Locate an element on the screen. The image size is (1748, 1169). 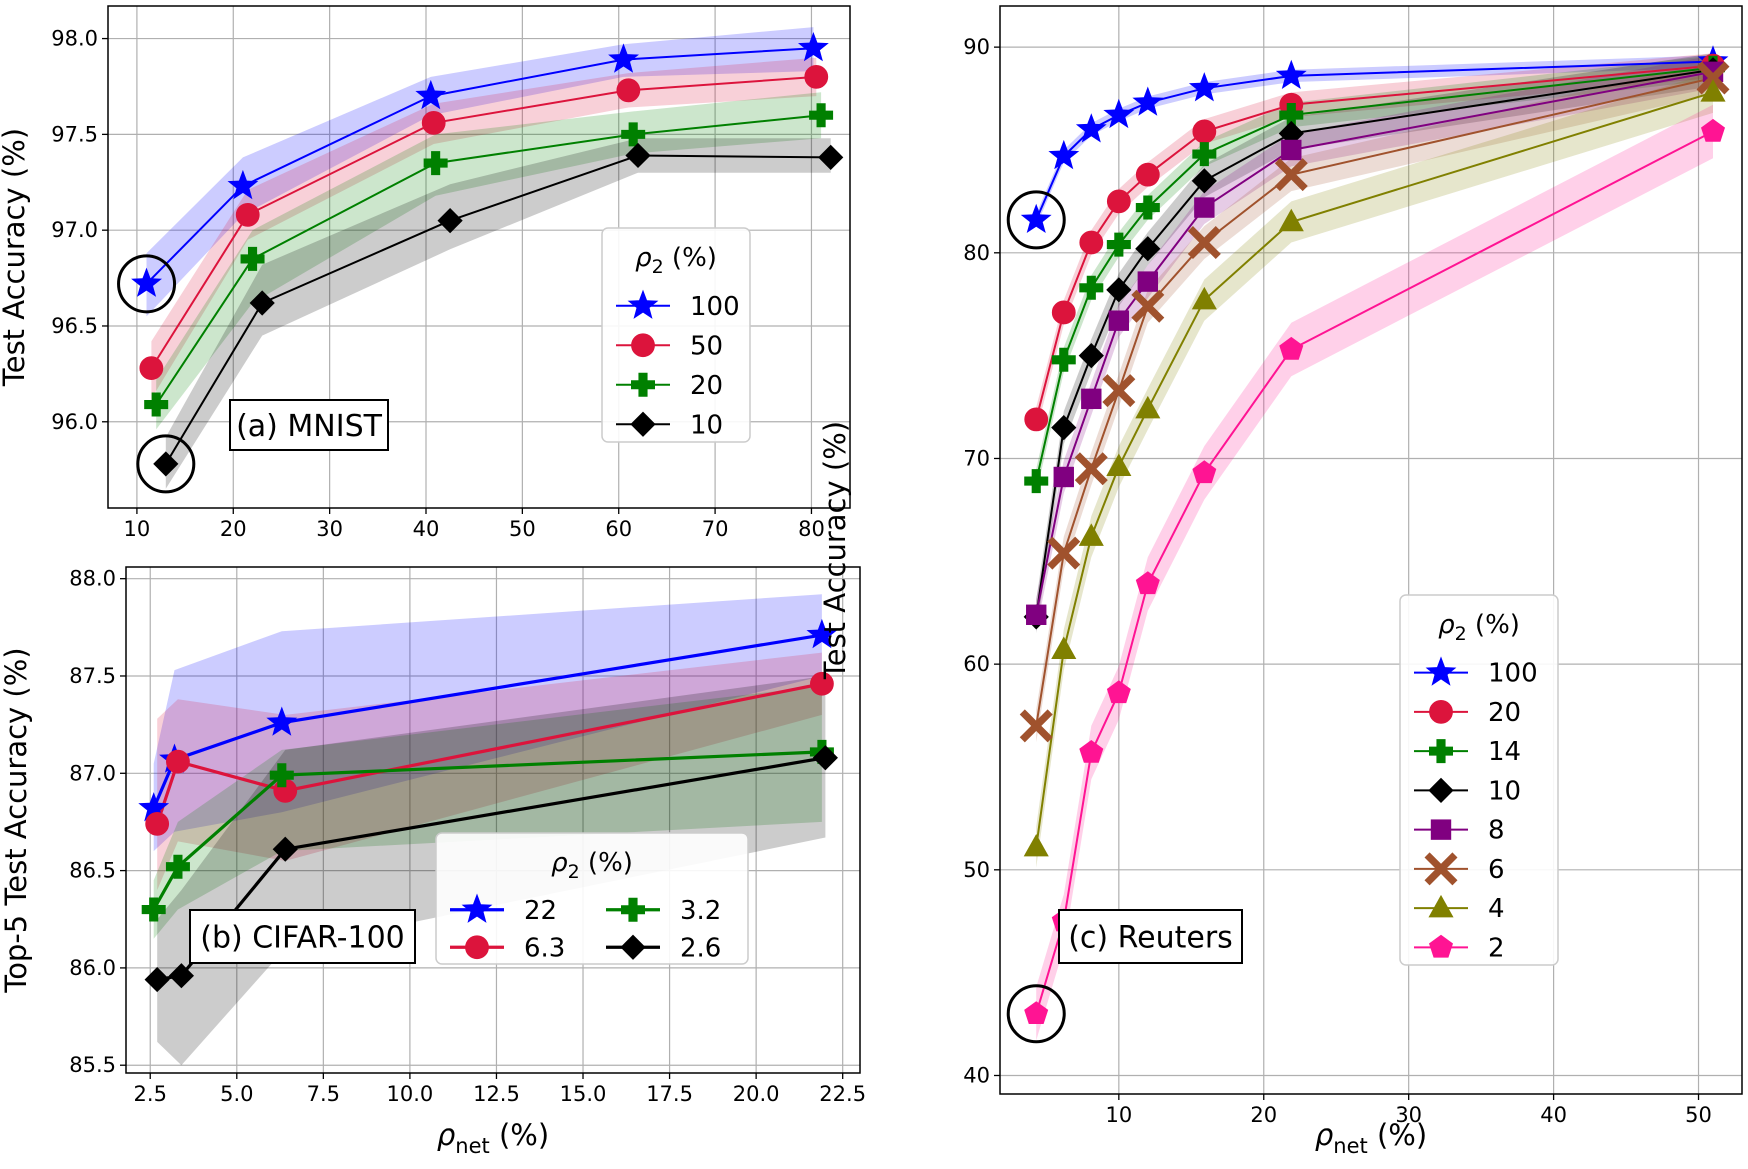
series-line-3.2 is located at coordinates (487, 830).